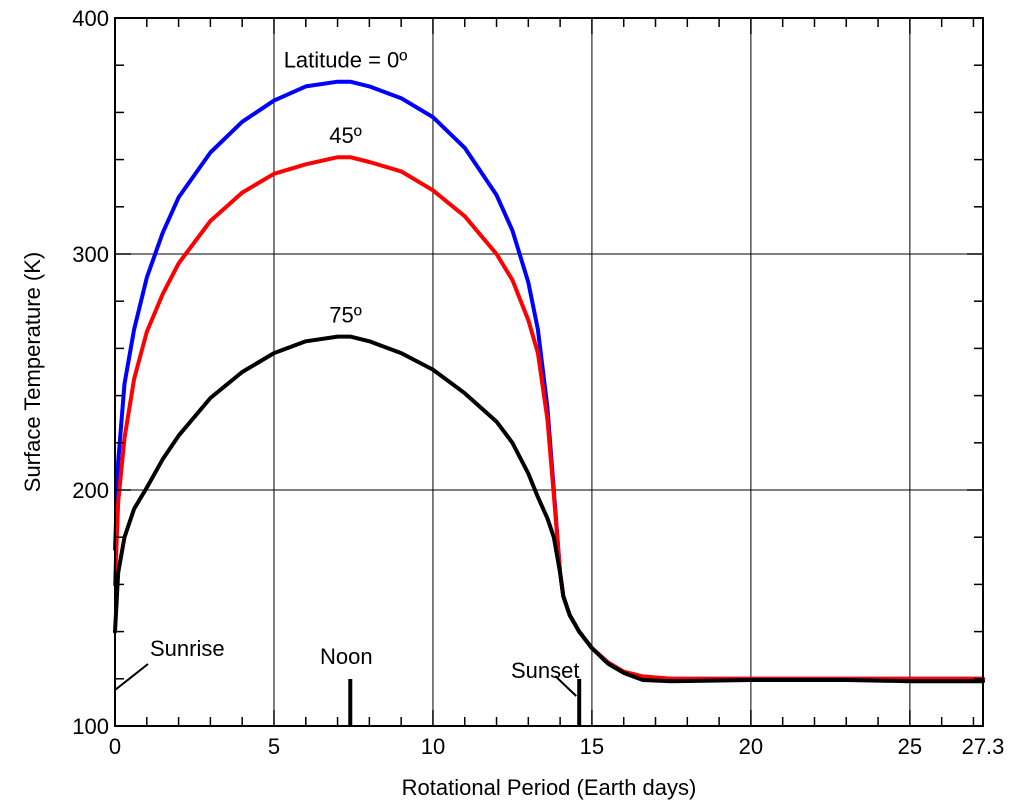  I want to click on series-label: 75º, so click(345, 314).